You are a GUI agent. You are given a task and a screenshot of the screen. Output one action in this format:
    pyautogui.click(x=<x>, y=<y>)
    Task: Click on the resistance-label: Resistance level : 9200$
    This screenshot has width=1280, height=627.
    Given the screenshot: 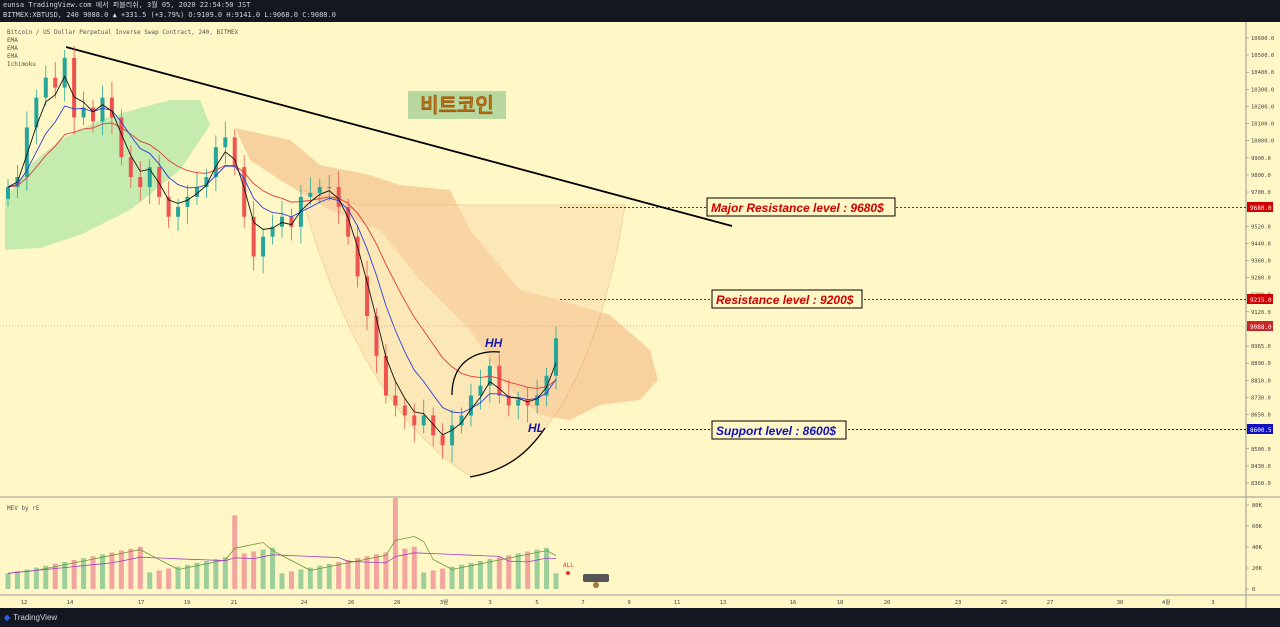 What is the action you would take?
    pyautogui.click(x=785, y=300)
    